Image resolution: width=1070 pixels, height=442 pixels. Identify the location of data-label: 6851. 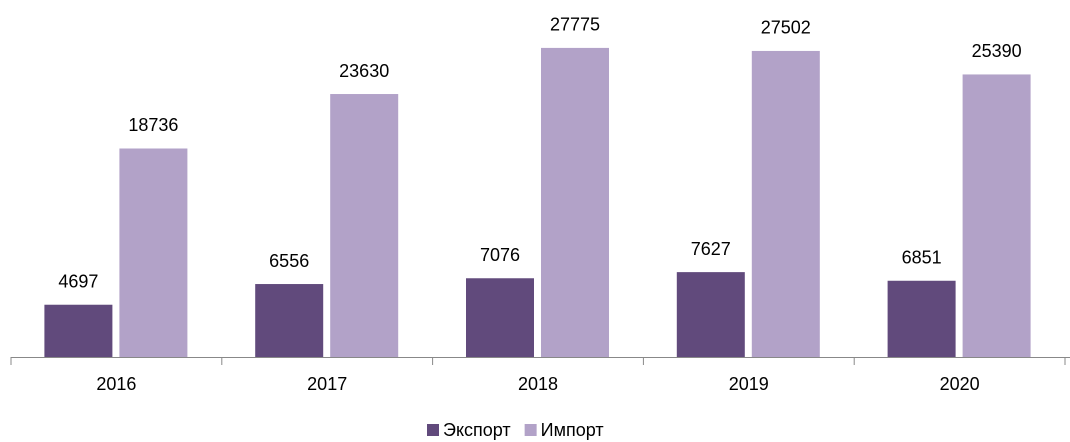
(922, 258).